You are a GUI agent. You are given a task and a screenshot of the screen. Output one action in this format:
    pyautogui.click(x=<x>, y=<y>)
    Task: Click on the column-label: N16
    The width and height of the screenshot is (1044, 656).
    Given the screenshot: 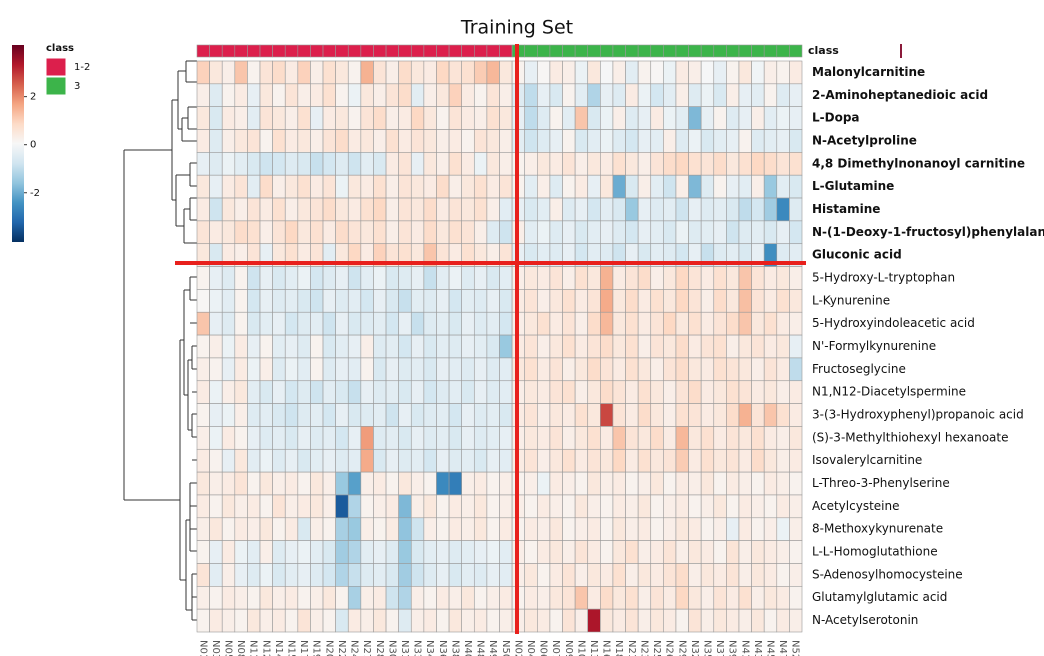 What is the action you would take?
    pyautogui.click(x=606, y=648)
    